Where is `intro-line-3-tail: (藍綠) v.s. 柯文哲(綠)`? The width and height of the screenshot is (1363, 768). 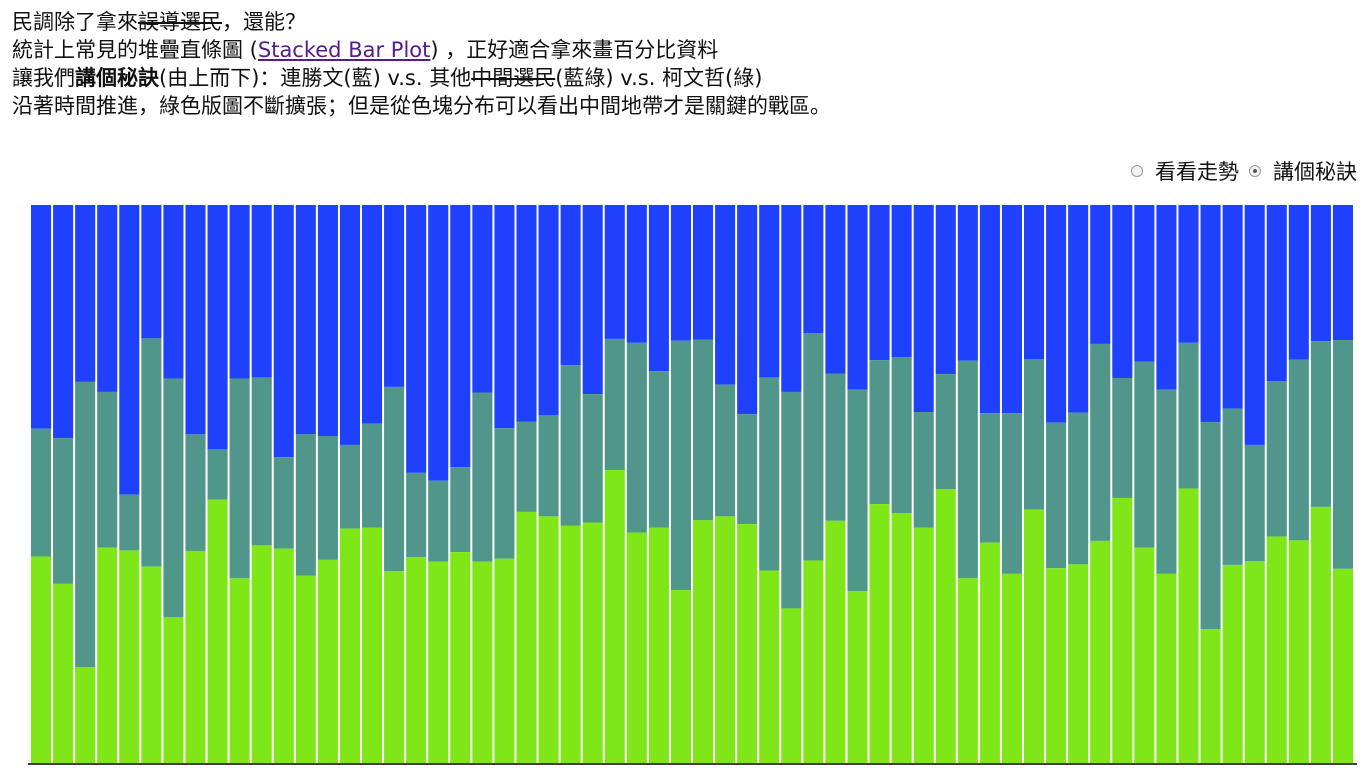
intro-line-3-tail: (藍綠) v.s. 柯文哲(綠) is located at coordinates (659, 78).